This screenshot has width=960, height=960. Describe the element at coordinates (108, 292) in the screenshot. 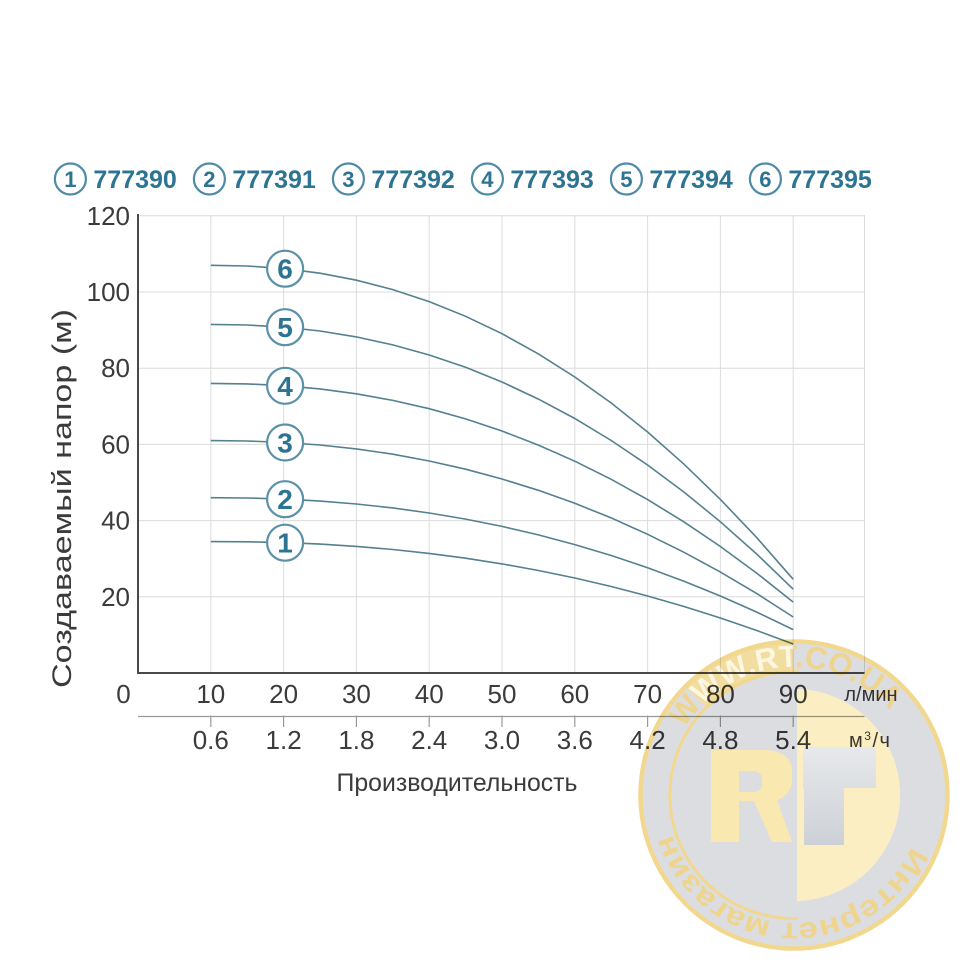

I see `svg-text: 100` at that location.